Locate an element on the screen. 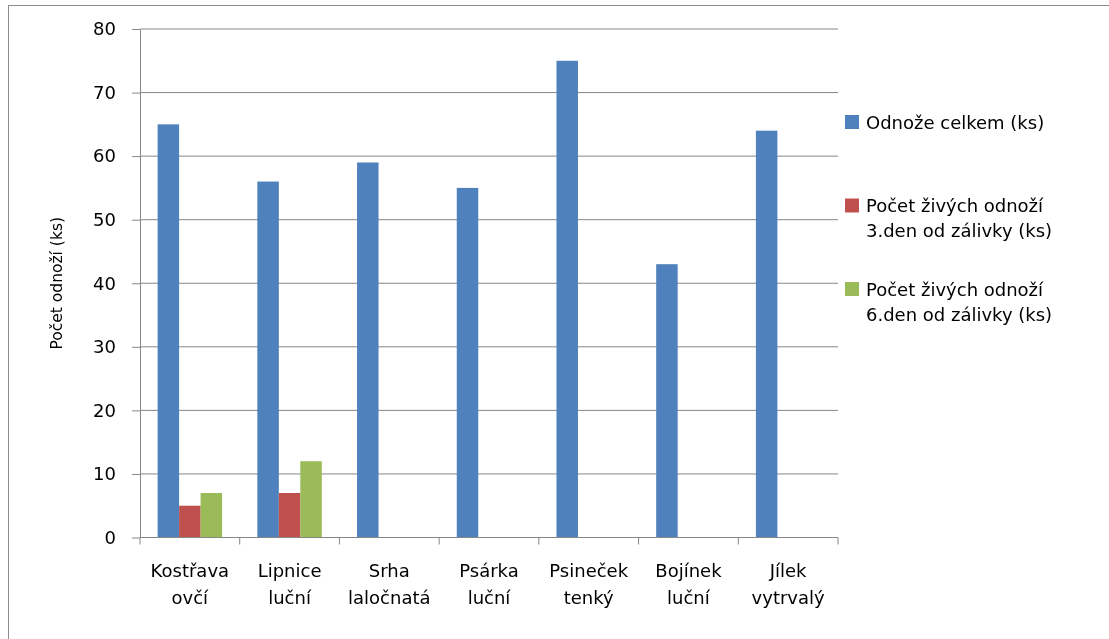  x-tick-label: Bojínek luční is located at coordinates (689, 584).